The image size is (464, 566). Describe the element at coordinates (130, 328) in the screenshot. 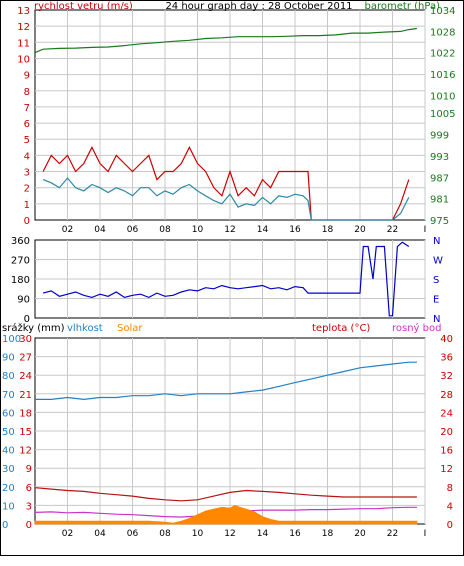

I see `solar-legend: Solar` at that location.